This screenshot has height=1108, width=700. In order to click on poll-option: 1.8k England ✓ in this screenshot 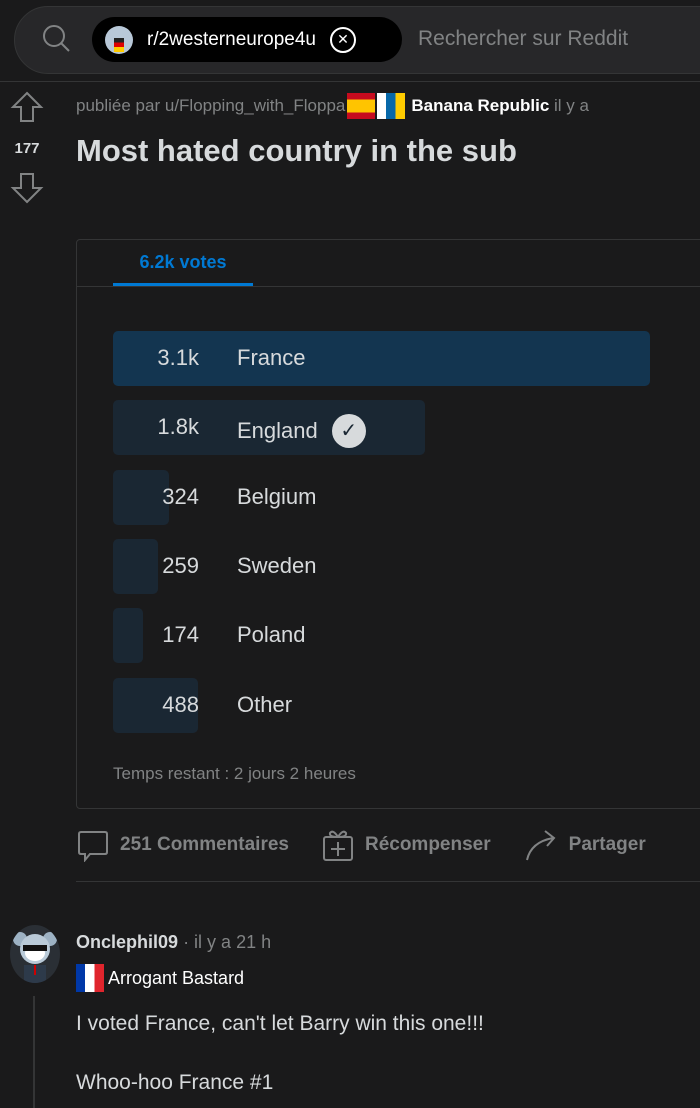, I will do `click(383, 428)`.